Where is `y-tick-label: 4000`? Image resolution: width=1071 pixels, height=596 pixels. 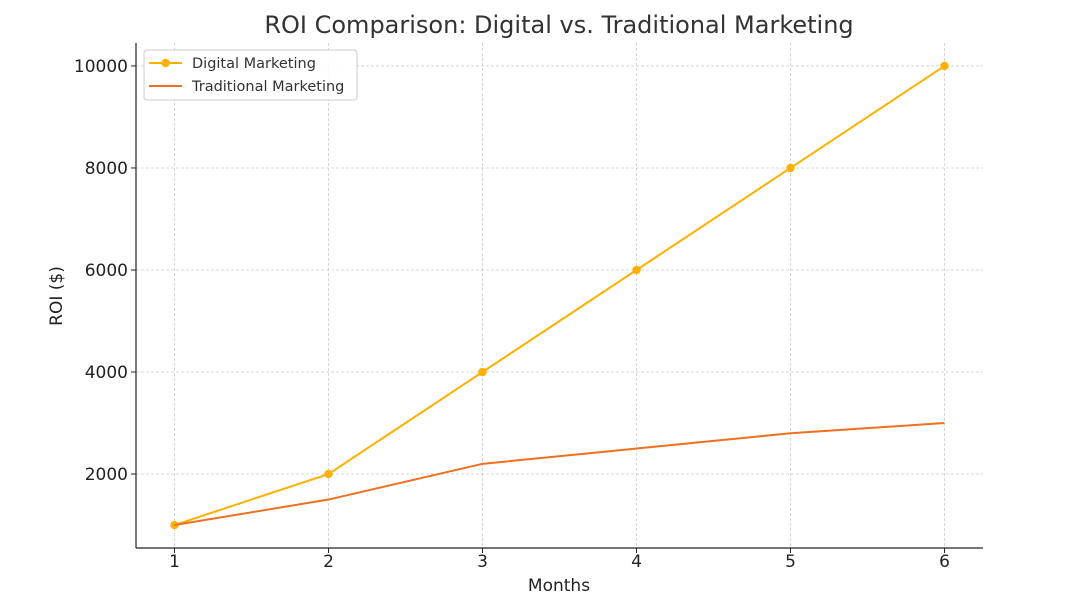
y-tick-label: 4000 is located at coordinates (106, 373).